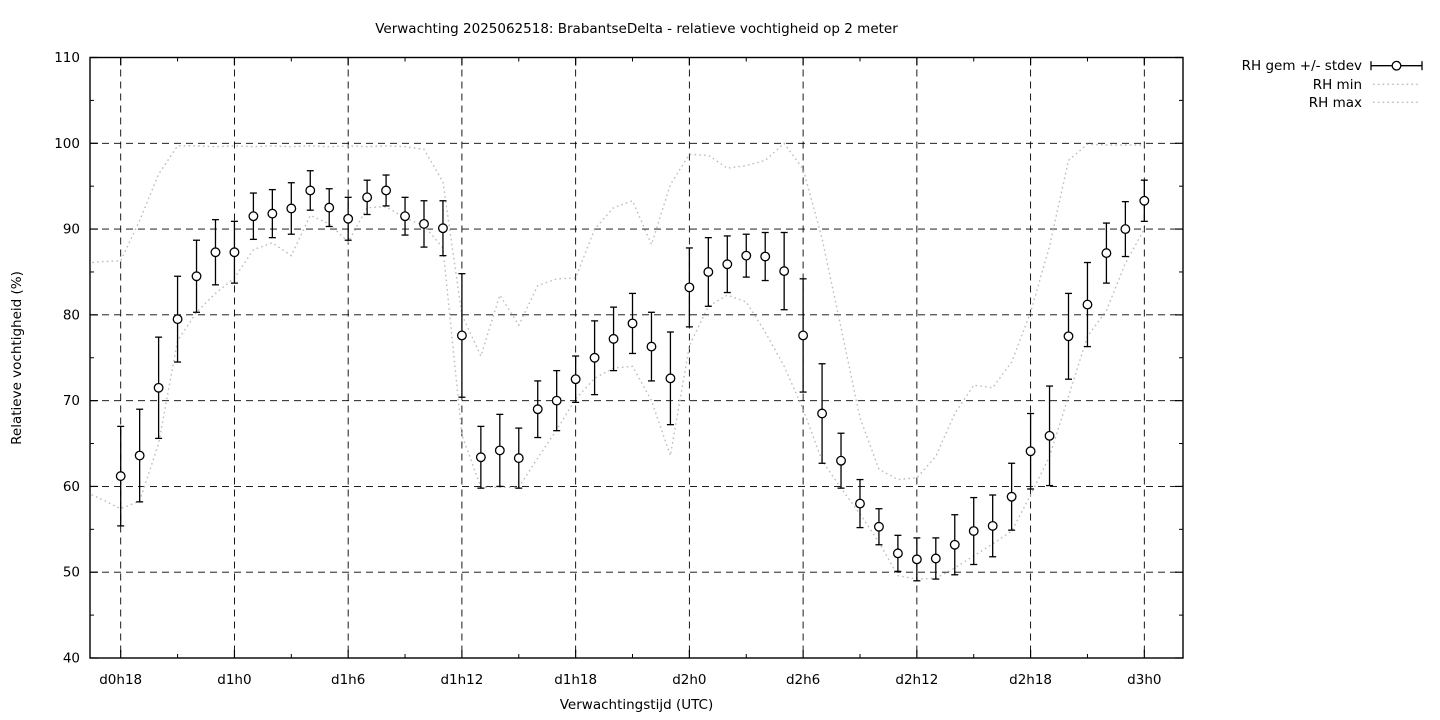  Describe the element at coordinates (575, 680) in the screenshot. I see `x-tick-label: d1h18` at that location.